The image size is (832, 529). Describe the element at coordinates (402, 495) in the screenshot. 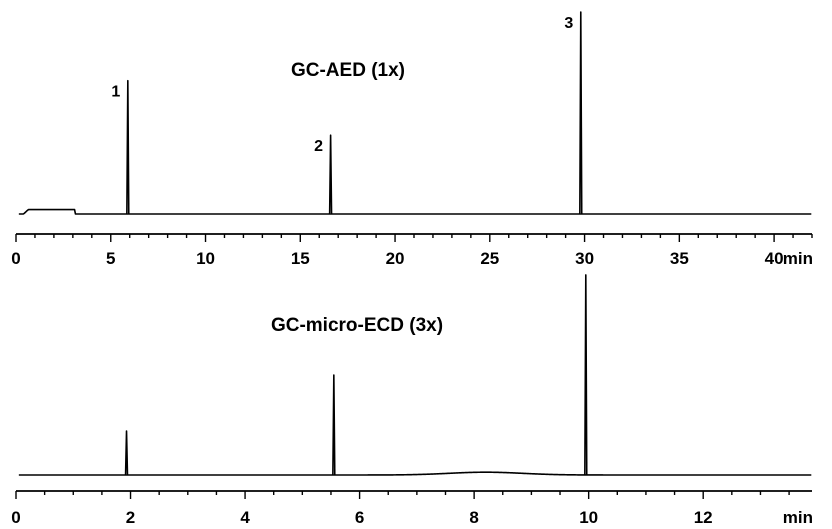

I see `x-ticks-gc-micro-ecd` at that location.